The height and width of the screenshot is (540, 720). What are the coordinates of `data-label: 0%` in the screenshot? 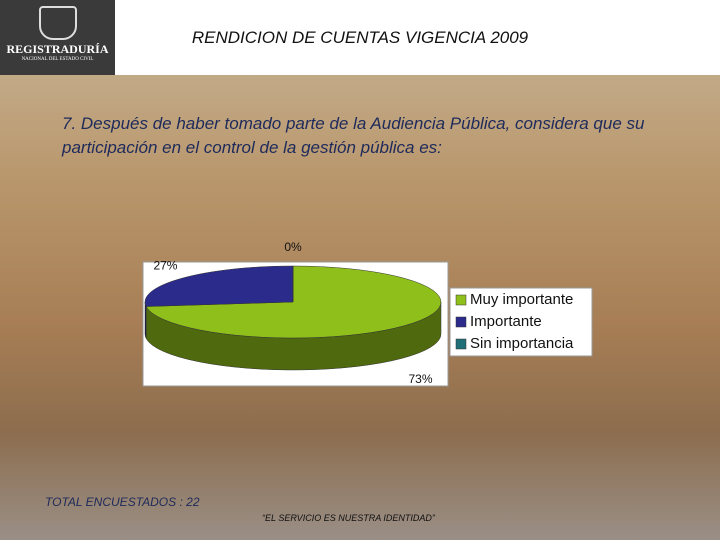 It's located at (293, 247).